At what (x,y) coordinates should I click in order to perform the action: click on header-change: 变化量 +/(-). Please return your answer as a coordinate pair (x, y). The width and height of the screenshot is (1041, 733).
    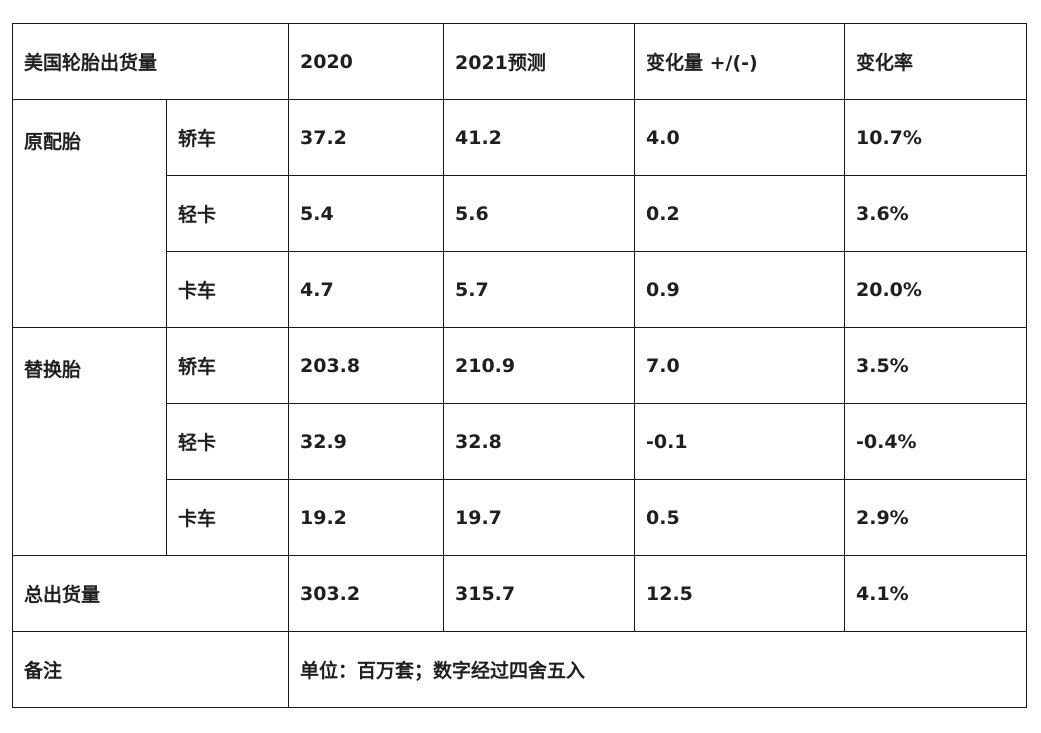
    Looking at the image, I should click on (739, 61).